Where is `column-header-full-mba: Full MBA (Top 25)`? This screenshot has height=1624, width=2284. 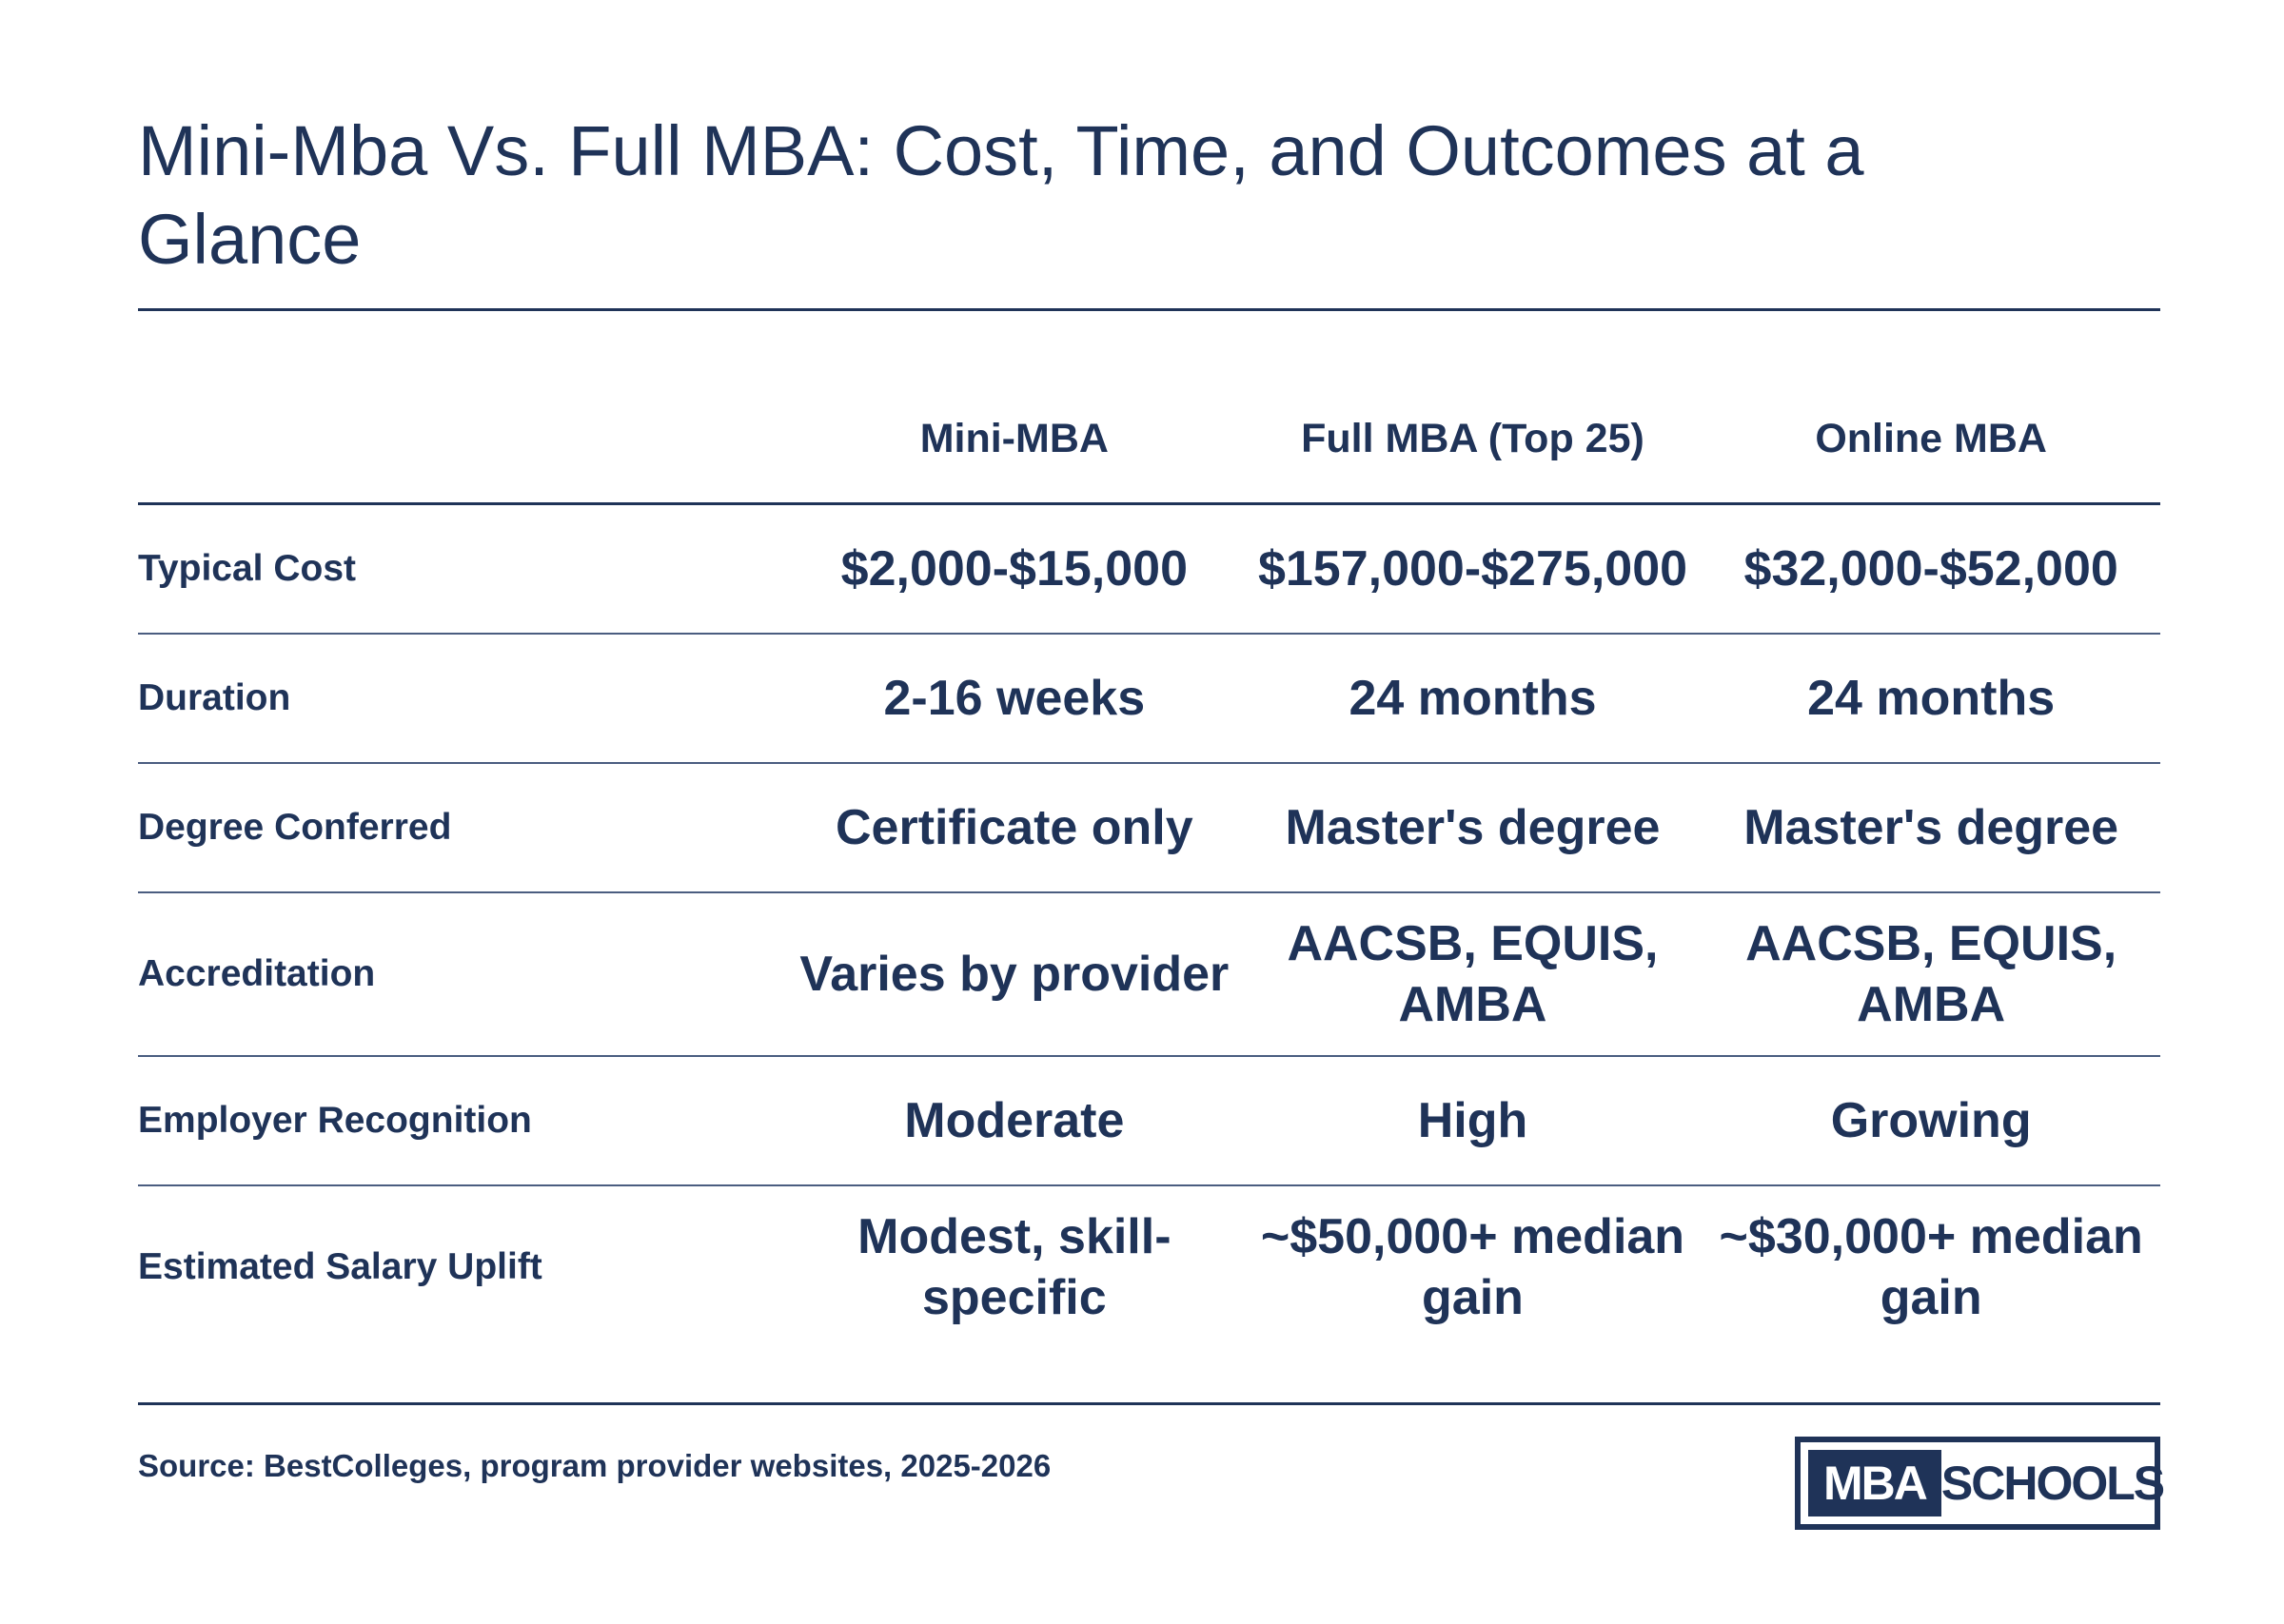 column-header-full-mba: Full MBA (Top 25) is located at coordinates (1473, 440).